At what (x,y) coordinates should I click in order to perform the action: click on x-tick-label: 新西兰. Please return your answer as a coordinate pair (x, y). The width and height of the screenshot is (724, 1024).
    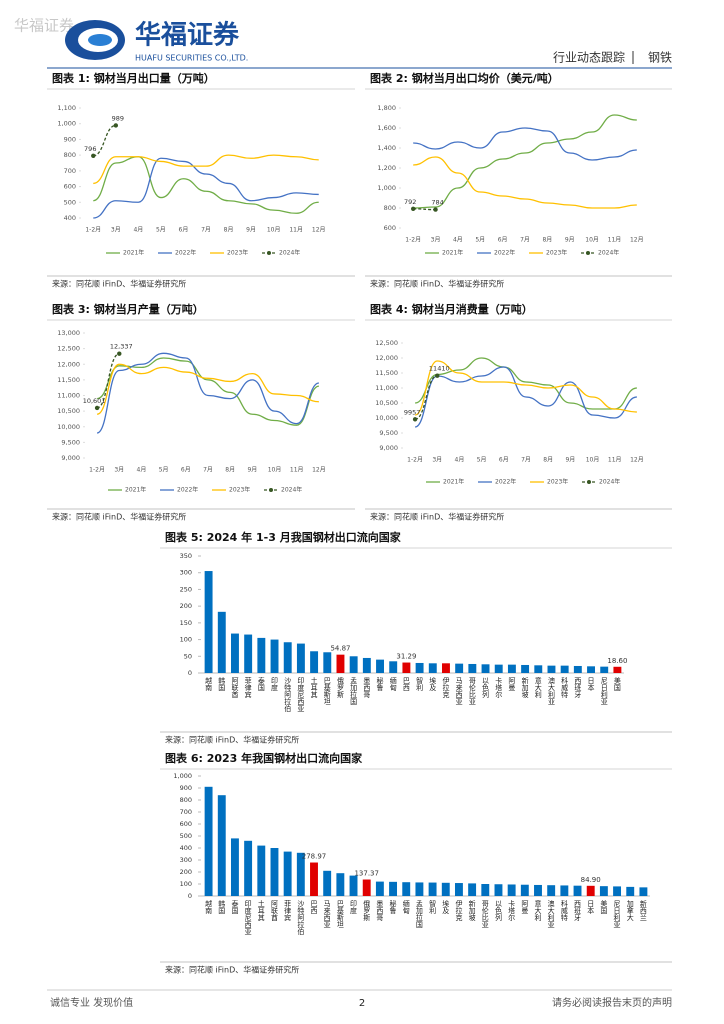
    Looking at the image, I should click on (643, 910).